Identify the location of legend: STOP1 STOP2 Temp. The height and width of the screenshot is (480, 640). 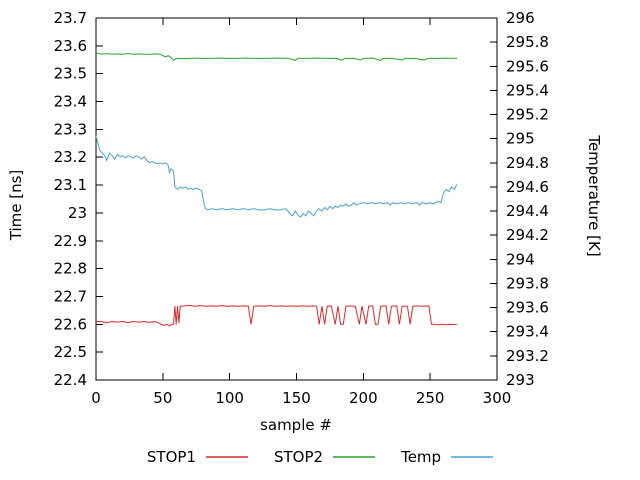
(320, 457).